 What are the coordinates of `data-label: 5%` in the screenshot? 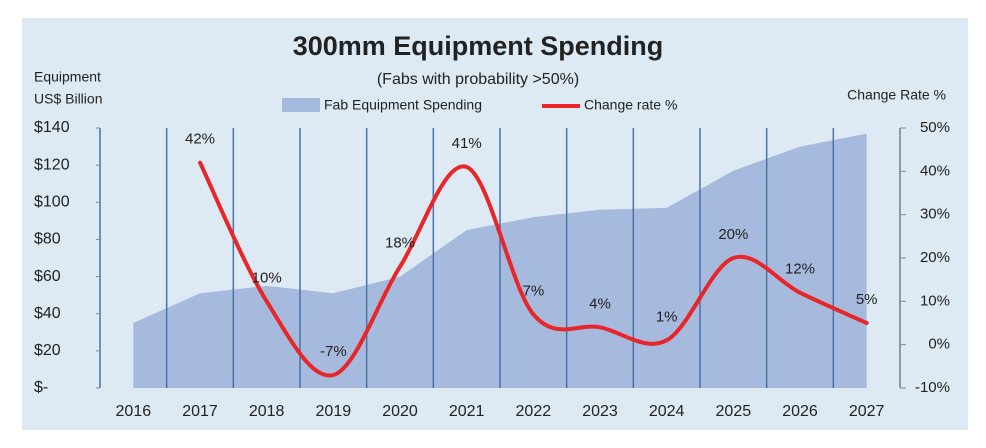 It's located at (867, 299).